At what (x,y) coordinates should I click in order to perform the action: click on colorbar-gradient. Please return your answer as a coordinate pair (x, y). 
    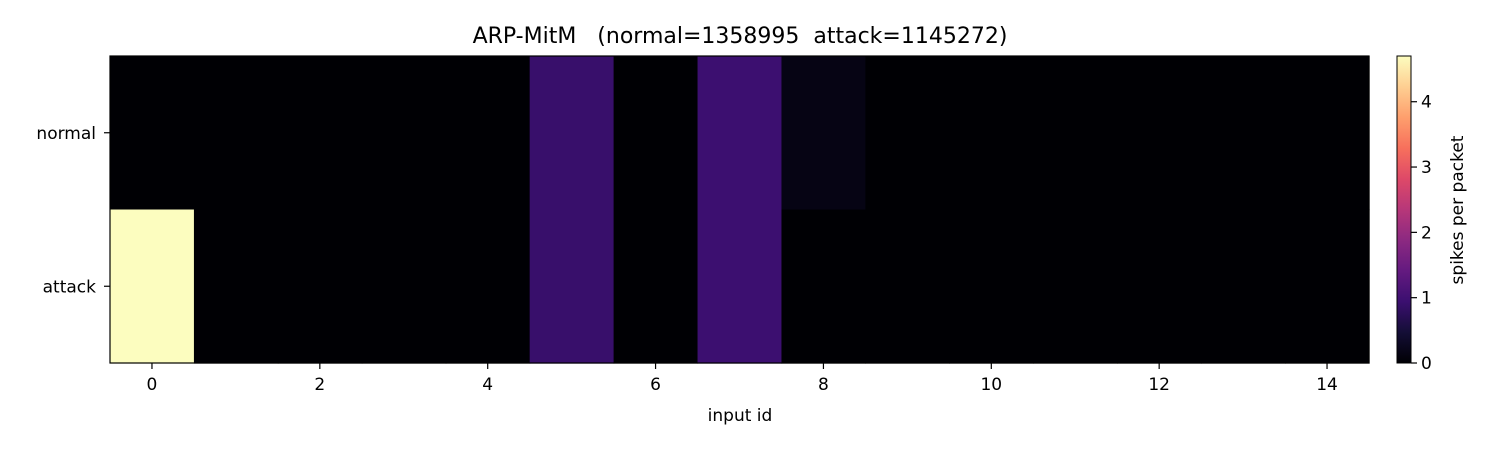
    Looking at the image, I should click on (1404, 209).